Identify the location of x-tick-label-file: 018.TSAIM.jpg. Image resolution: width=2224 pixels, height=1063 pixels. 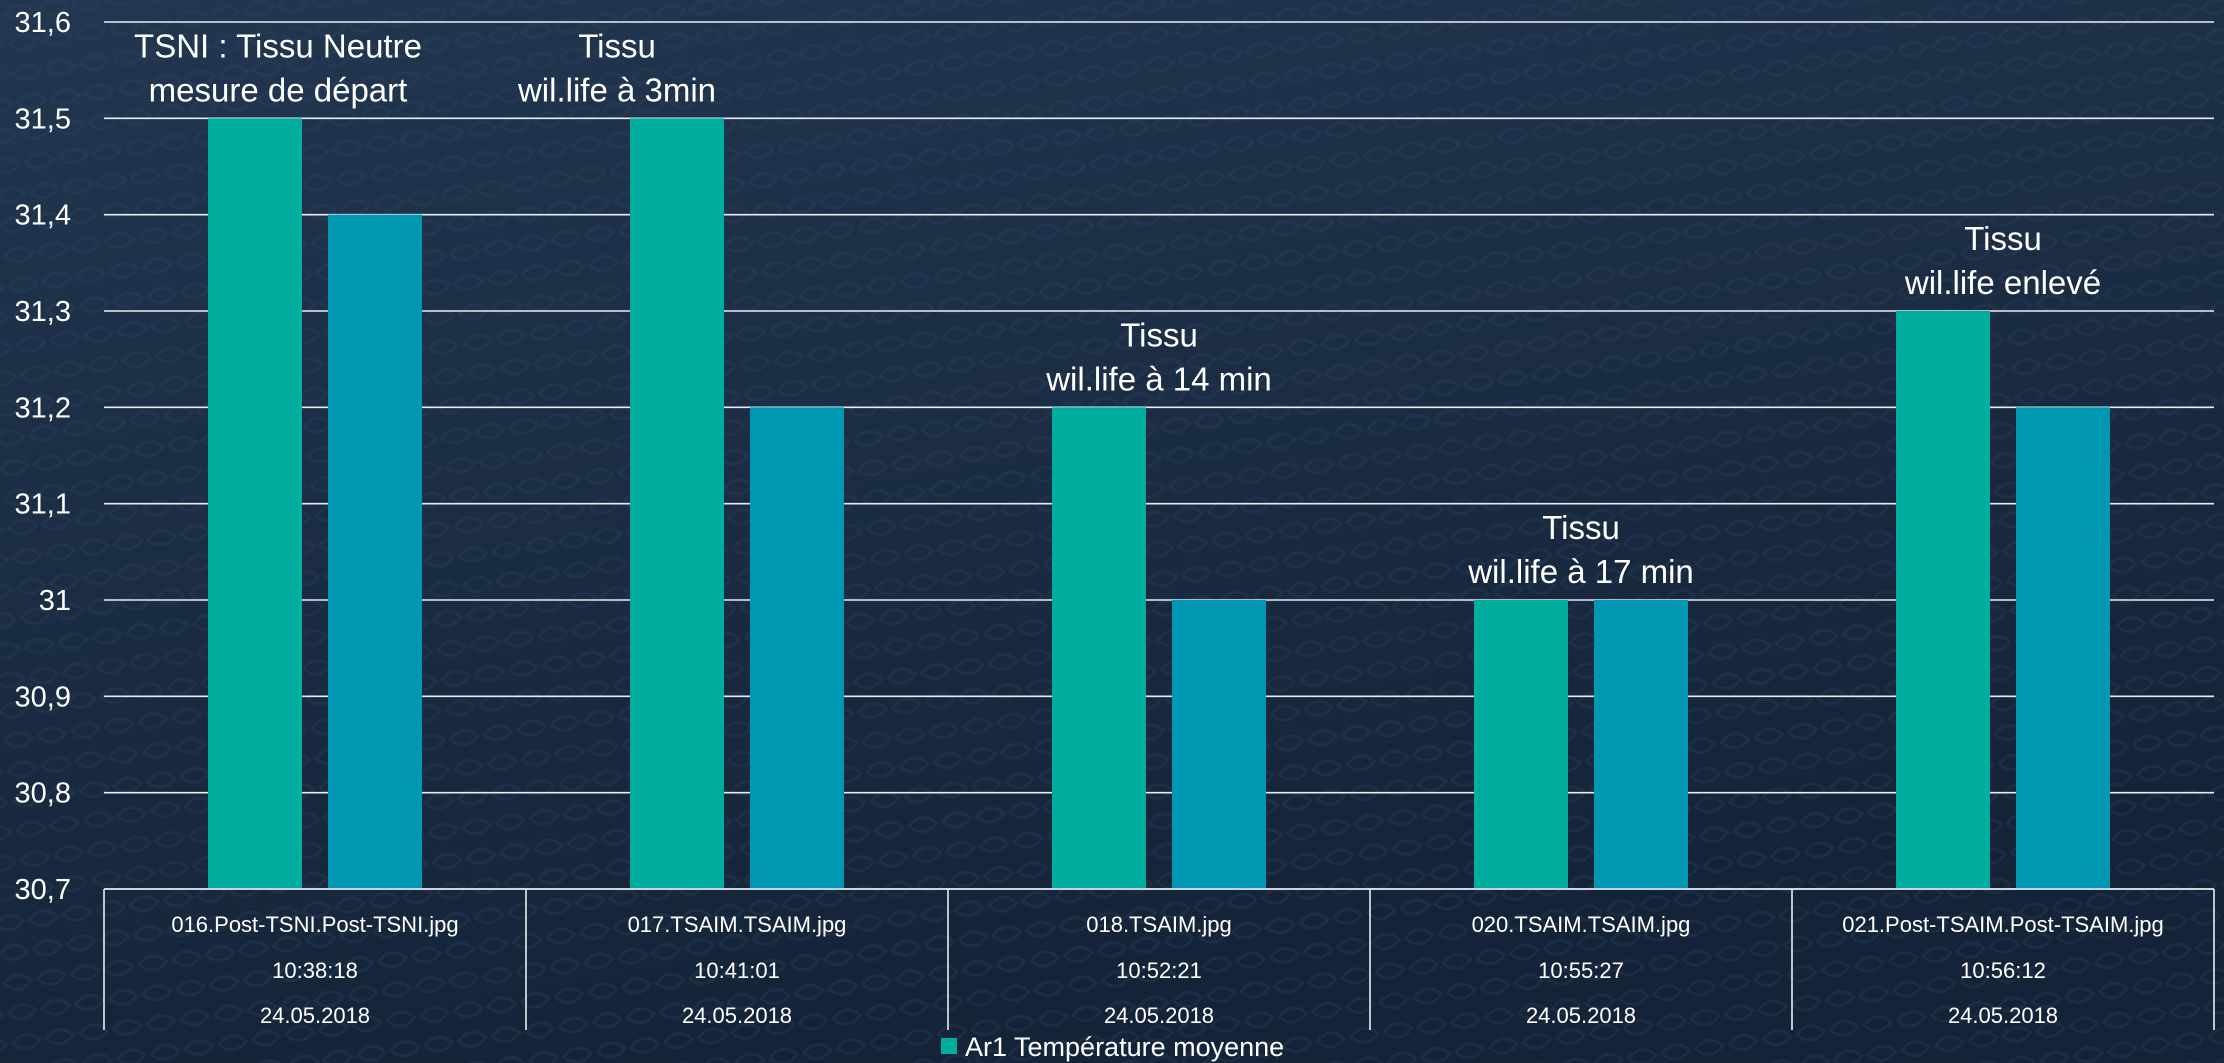
(1159, 924).